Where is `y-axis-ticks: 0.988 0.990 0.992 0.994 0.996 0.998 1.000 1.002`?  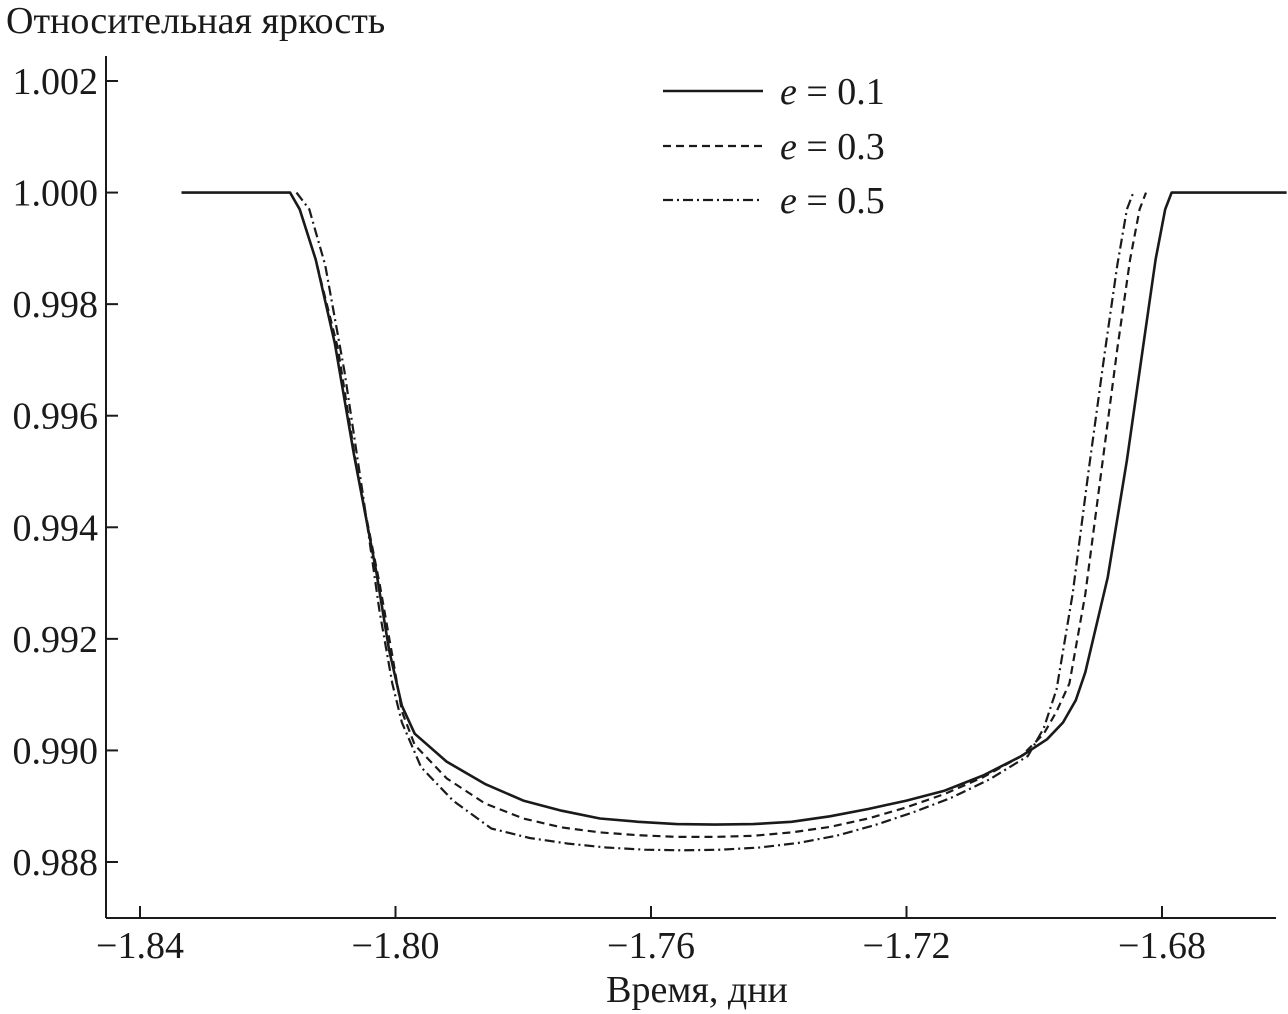 y-axis-ticks: 0.988 0.990 0.992 0.994 0.996 0.998 1.000 1.002 is located at coordinates (65, 472).